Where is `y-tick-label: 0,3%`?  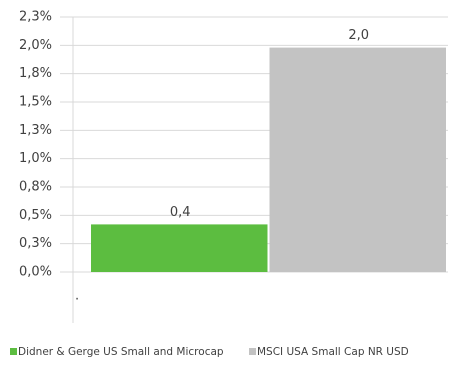
y-tick-label: 0,3% is located at coordinates (35, 243).